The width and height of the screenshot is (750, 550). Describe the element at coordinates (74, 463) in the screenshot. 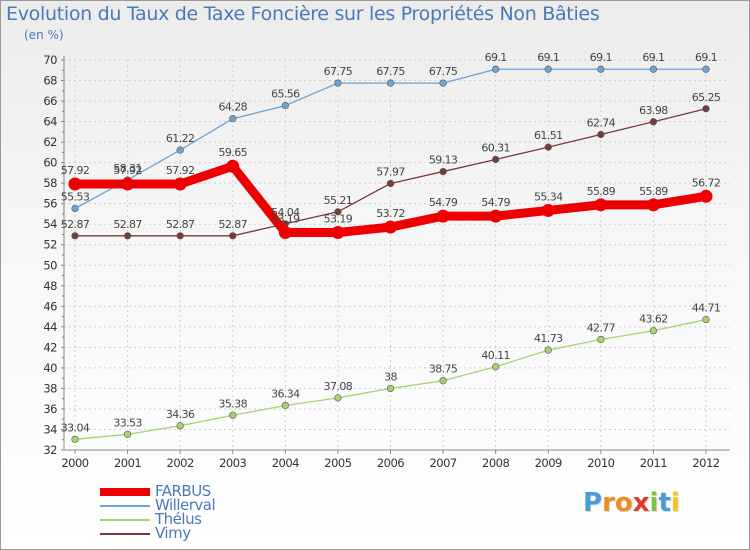

I see `x-tick-label: 2000` at that location.